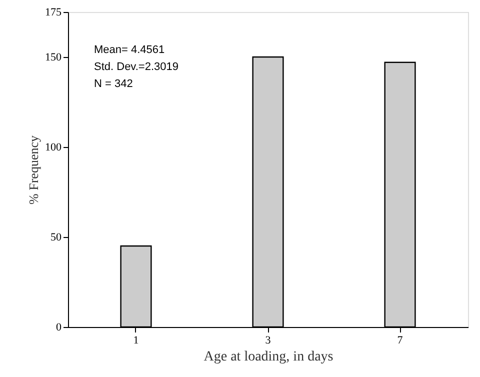 Image resolution: width=480 pixels, height=377 pixels. I want to click on x-tick-label: 3, so click(268, 340).